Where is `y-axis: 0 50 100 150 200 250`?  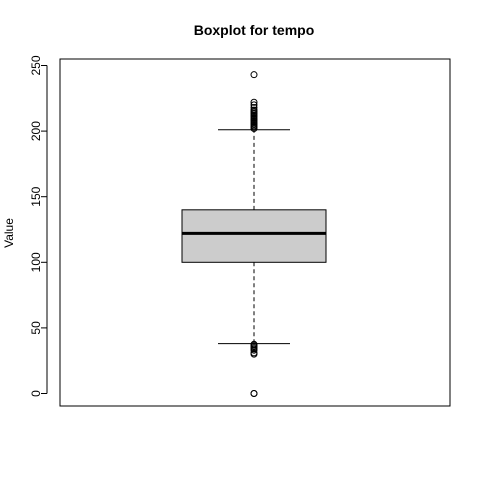 y-axis: 0 50 100 150 200 250 is located at coordinates (38, 226).